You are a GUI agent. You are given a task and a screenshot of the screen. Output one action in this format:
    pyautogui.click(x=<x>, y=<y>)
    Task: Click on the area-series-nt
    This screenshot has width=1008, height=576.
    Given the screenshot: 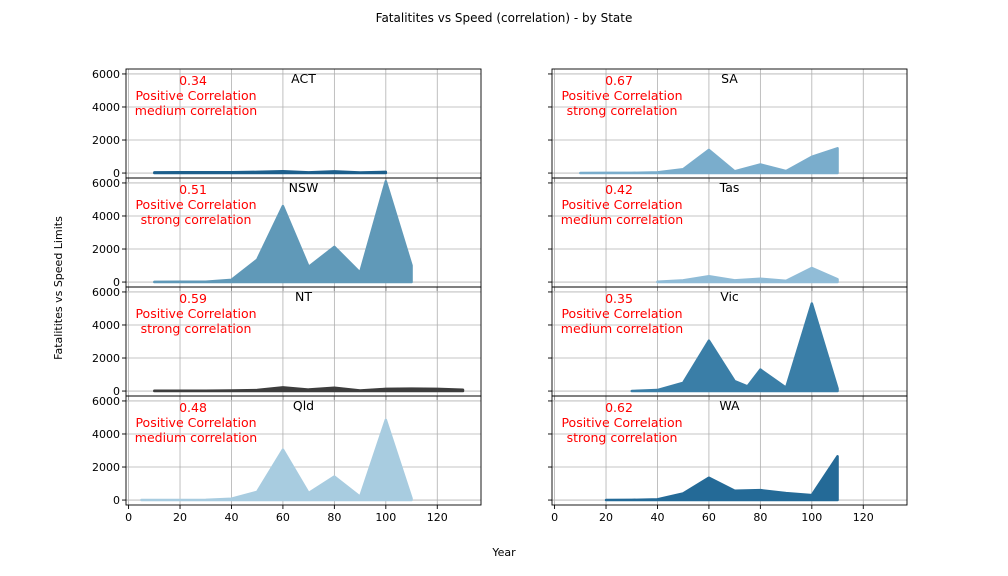 What is the action you would take?
    pyautogui.click(x=309, y=389)
    